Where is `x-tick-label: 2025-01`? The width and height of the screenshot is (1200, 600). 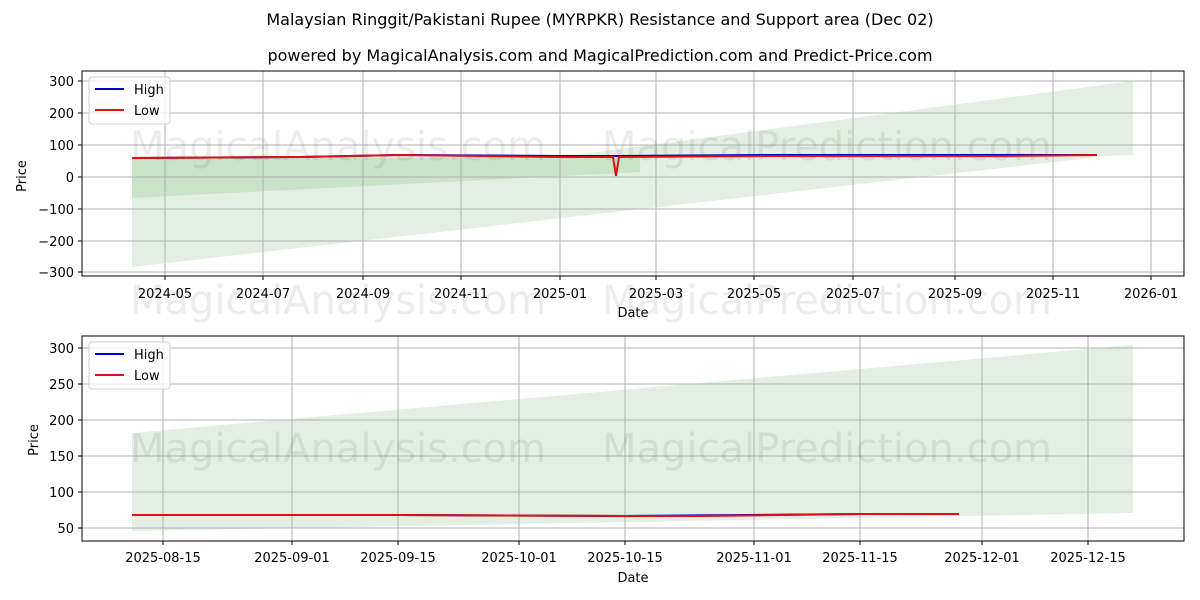
x-tick-label: 2025-01 is located at coordinates (560, 294).